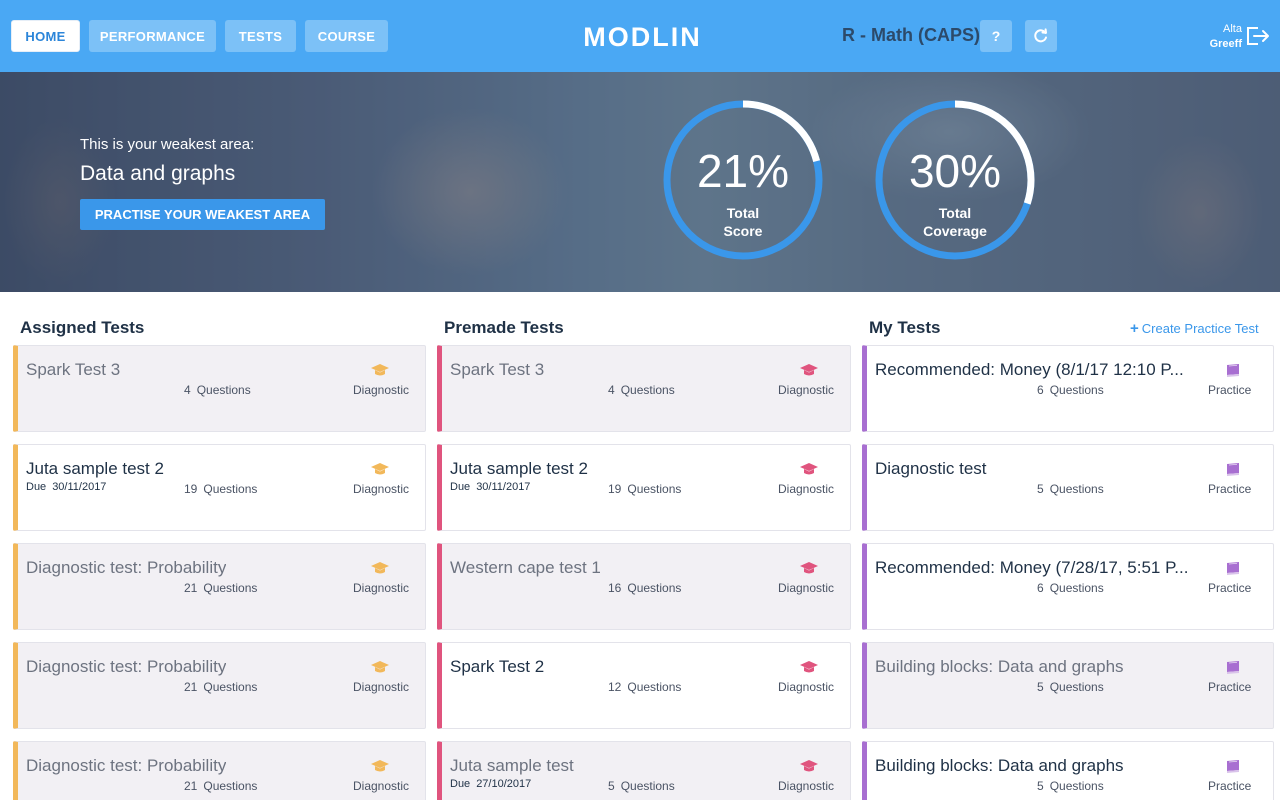 The image size is (1280, 800). Describe the element at coordinates (525, 567) in the screenshot. I see `test-name: Western cape test 1` at that location.